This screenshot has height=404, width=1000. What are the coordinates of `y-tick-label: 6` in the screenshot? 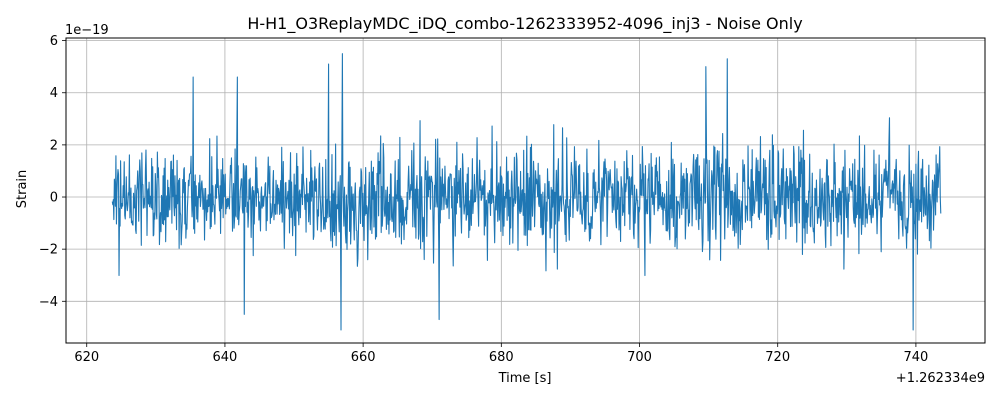 It's located at (54, 41).